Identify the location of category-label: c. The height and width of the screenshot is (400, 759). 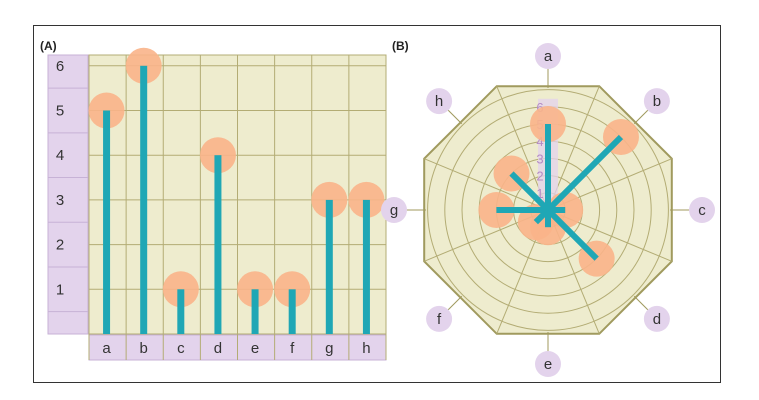
(702, 210).